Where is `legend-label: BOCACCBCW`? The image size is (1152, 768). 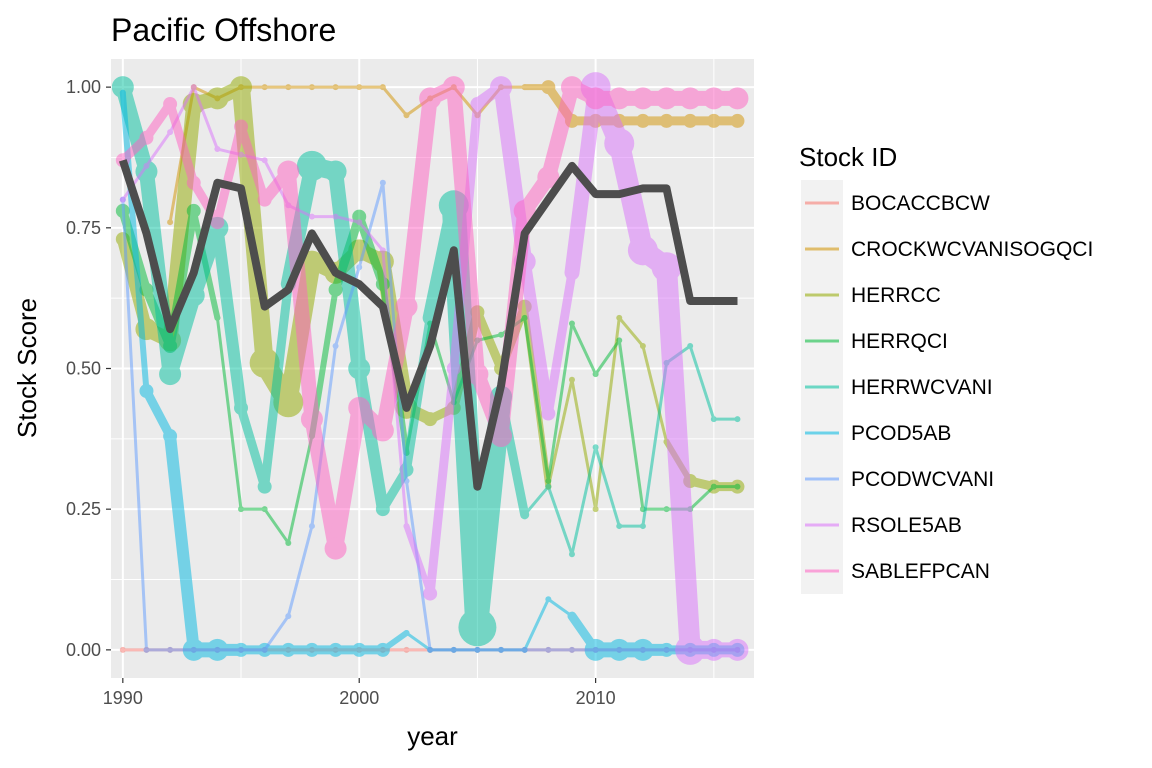 legend-label: BOCACCBCW is located at coordinates (920, 203).